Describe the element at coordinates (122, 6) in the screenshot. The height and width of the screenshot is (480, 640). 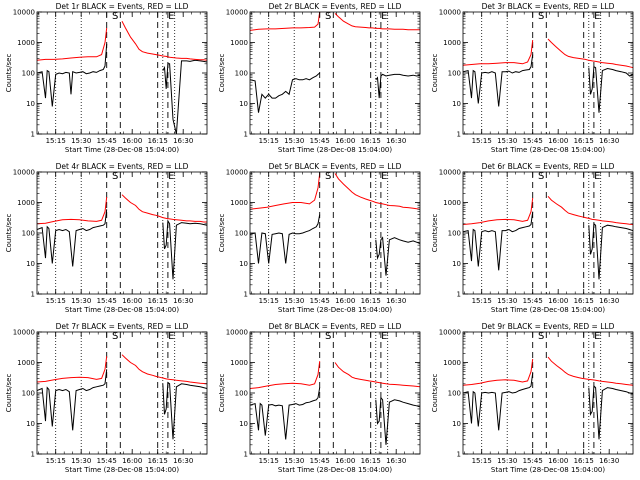
I see `panel-title: Det 1r BLACK = Events, RED = LLD` at that location.